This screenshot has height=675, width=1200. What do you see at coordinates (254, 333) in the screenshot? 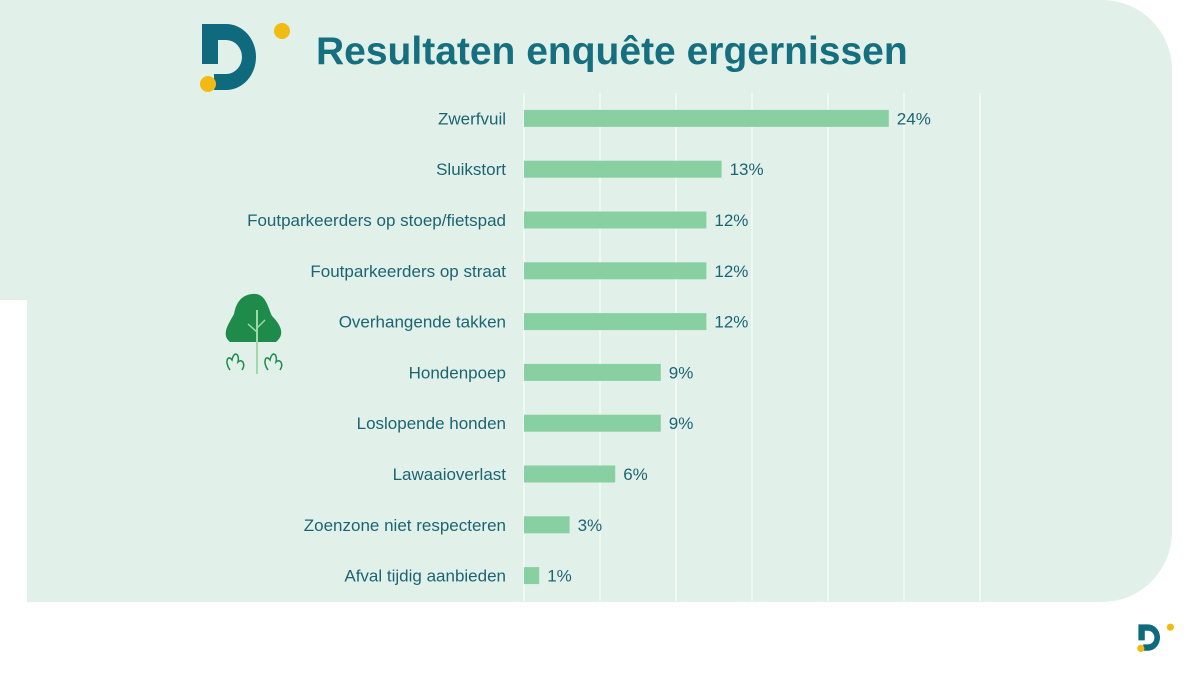
I see `tree-icon` at bounding box center [254, 333].